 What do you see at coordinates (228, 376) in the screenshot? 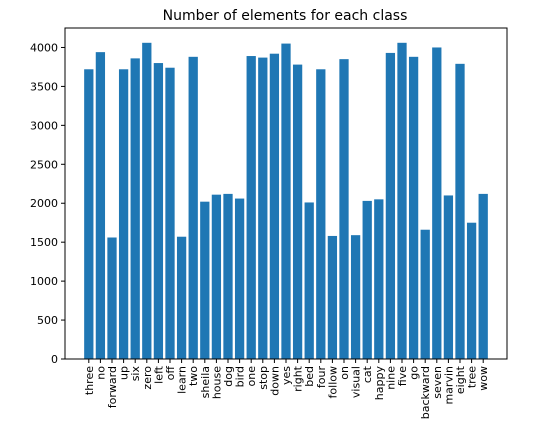
I see `x-tick-label-dog: dog` at bounding box center [228, 376].